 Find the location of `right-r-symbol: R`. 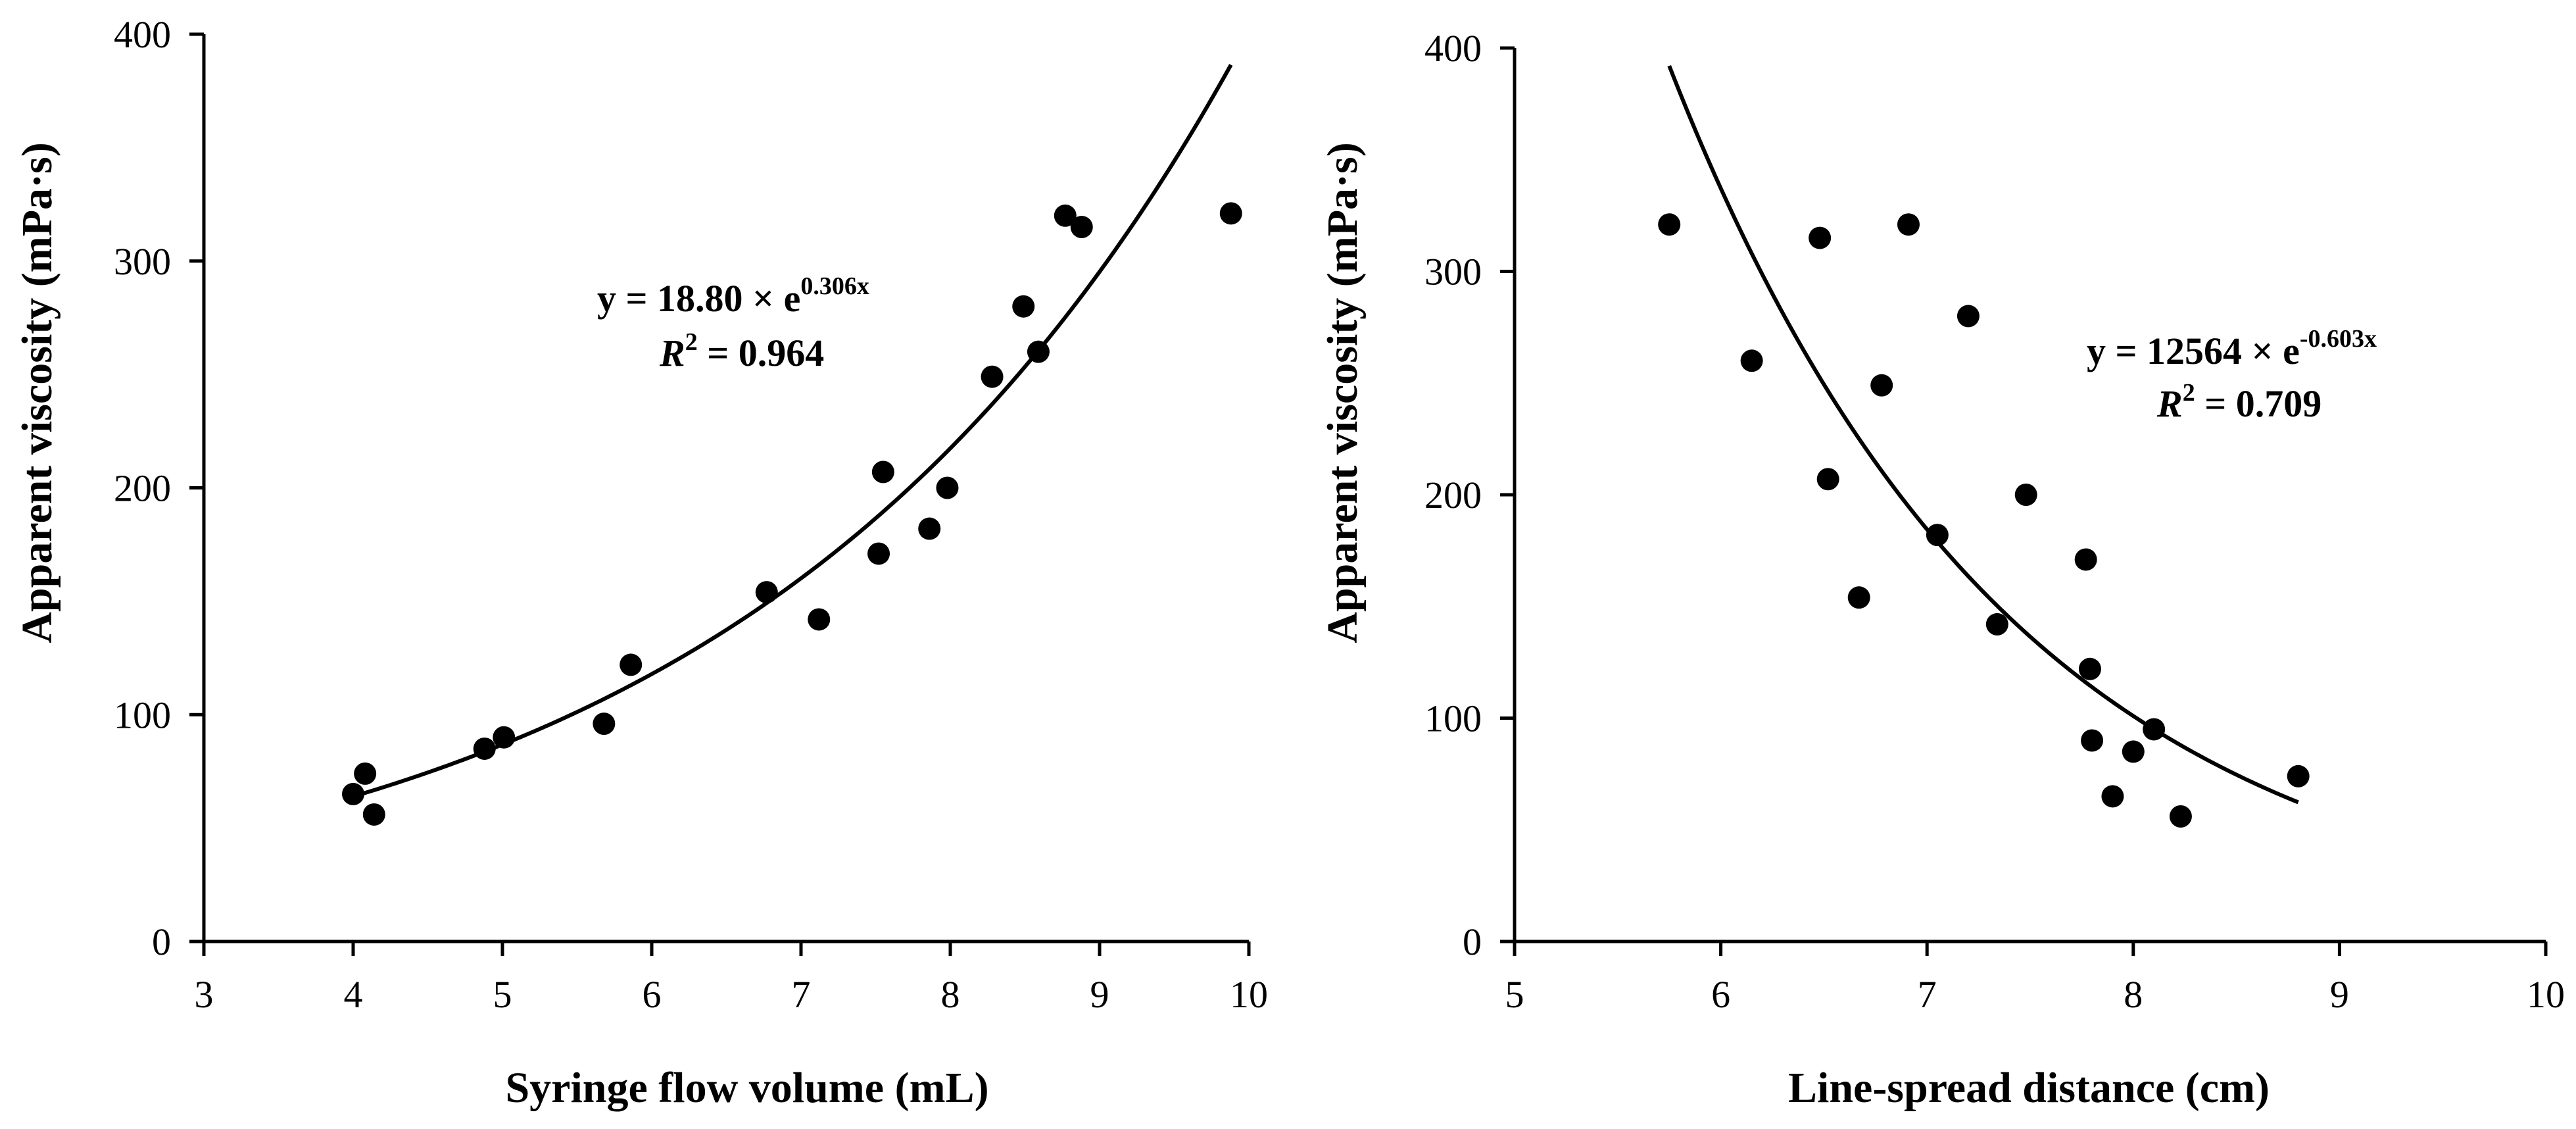

right-r-symbol: R is located at coordinates (2169, 403).